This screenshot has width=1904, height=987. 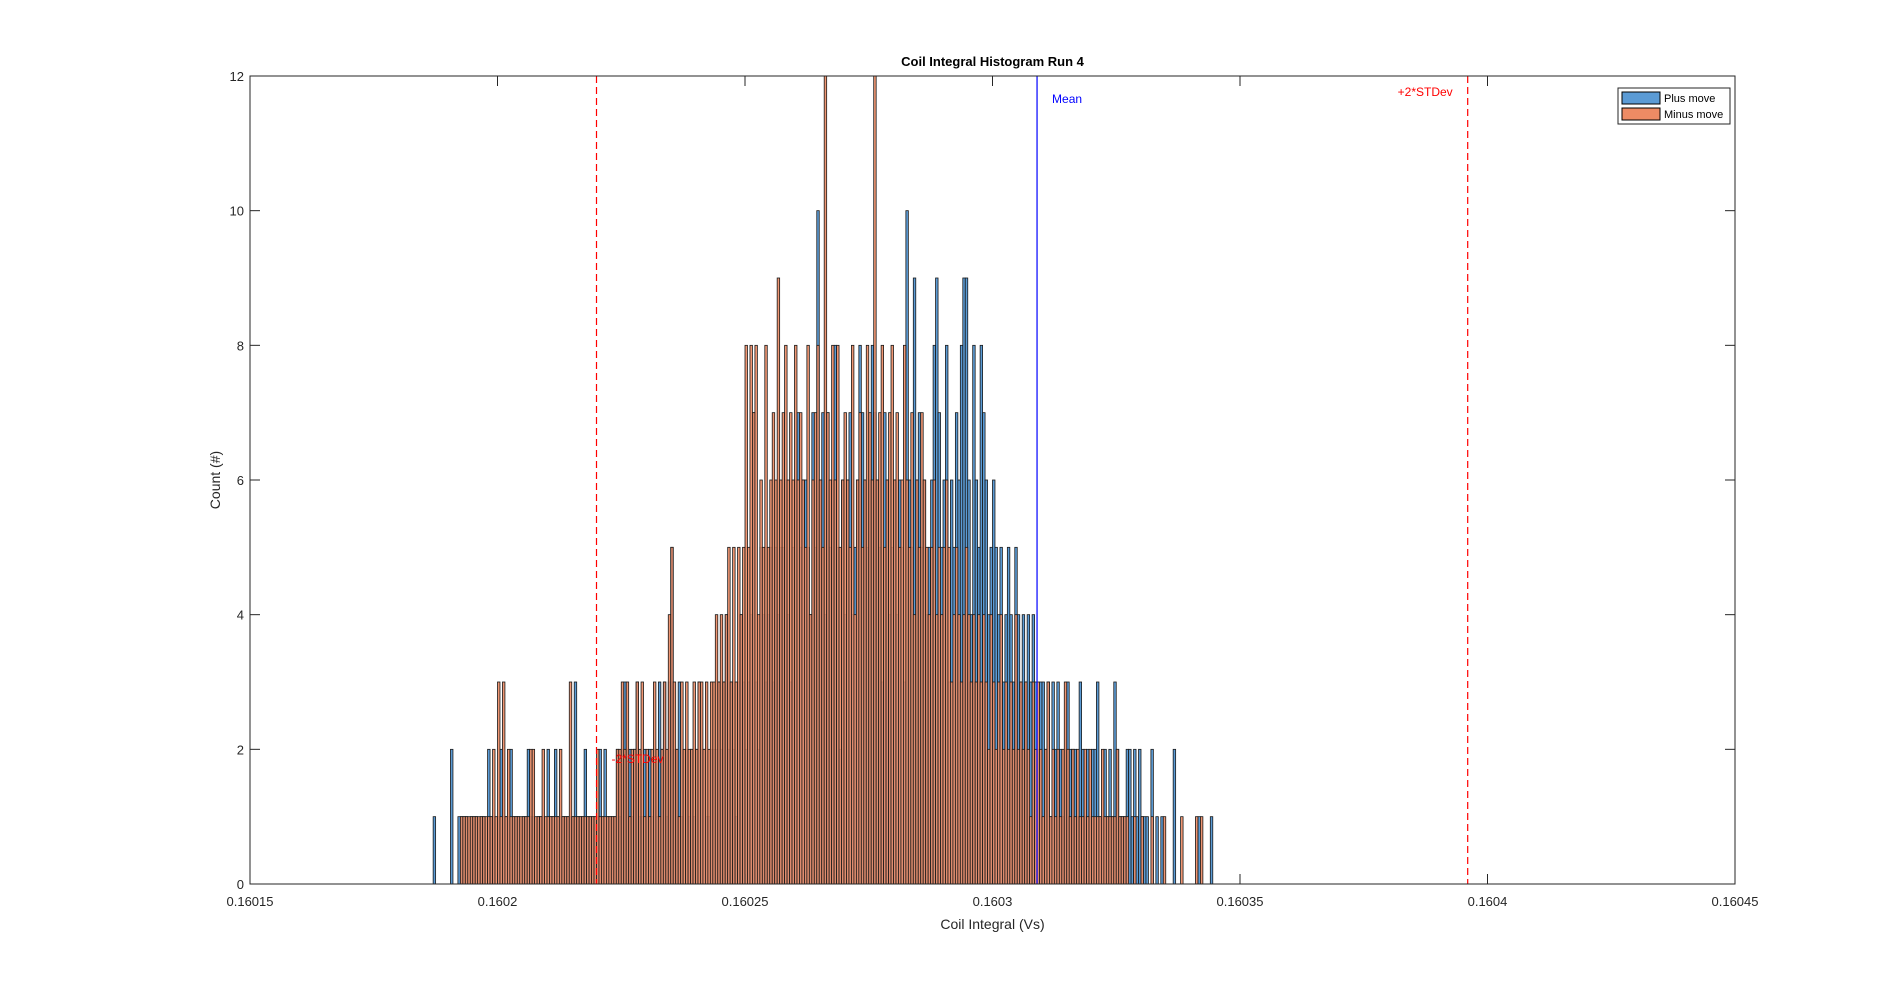 I want to click on y-tick-label: 2, so click(x=240, y=749).